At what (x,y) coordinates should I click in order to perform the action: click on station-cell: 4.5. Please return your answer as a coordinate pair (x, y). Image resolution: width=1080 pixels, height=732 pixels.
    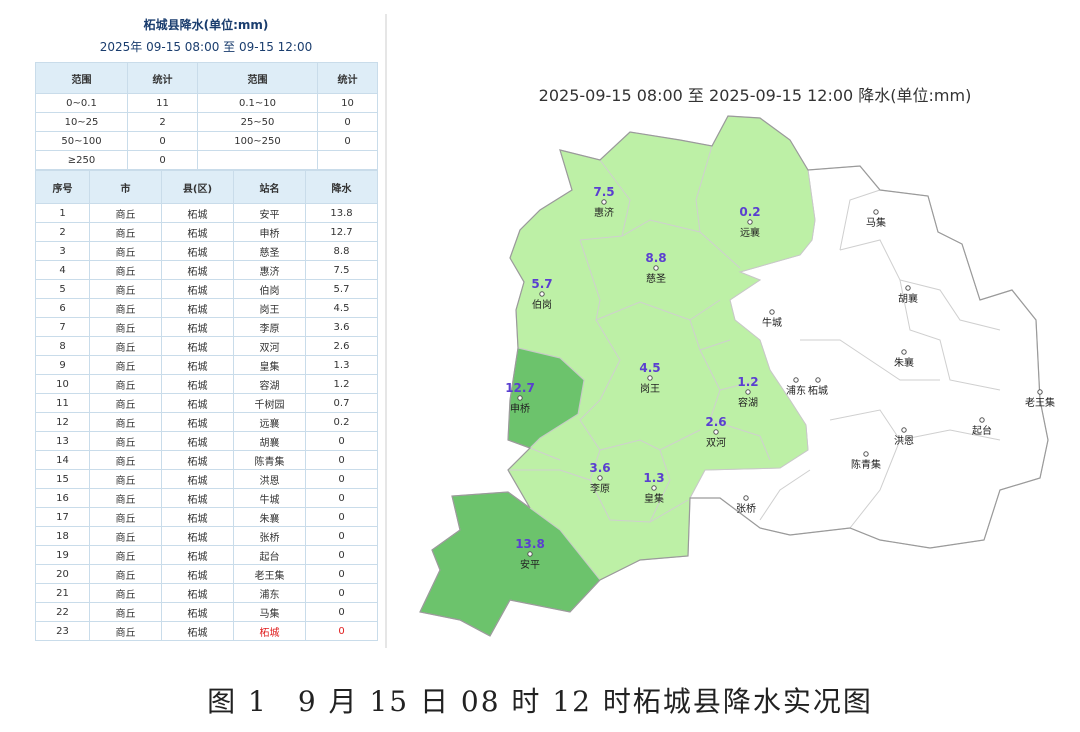
    Looking at the image, I should click on (341, 308).